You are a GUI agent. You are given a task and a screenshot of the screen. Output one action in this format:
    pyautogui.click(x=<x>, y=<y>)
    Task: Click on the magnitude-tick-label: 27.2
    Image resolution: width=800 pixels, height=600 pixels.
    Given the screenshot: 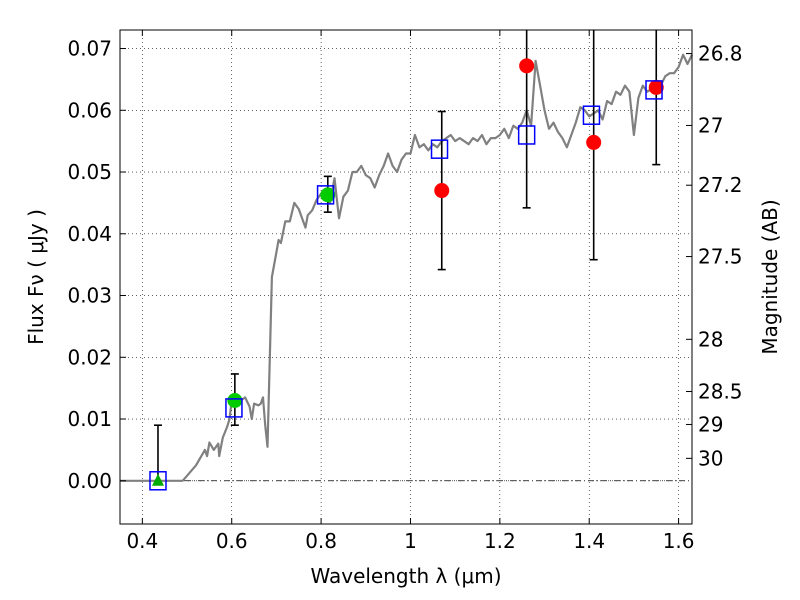 What is the action you would take?
    pyautogui.click(x=720, y=185)
    